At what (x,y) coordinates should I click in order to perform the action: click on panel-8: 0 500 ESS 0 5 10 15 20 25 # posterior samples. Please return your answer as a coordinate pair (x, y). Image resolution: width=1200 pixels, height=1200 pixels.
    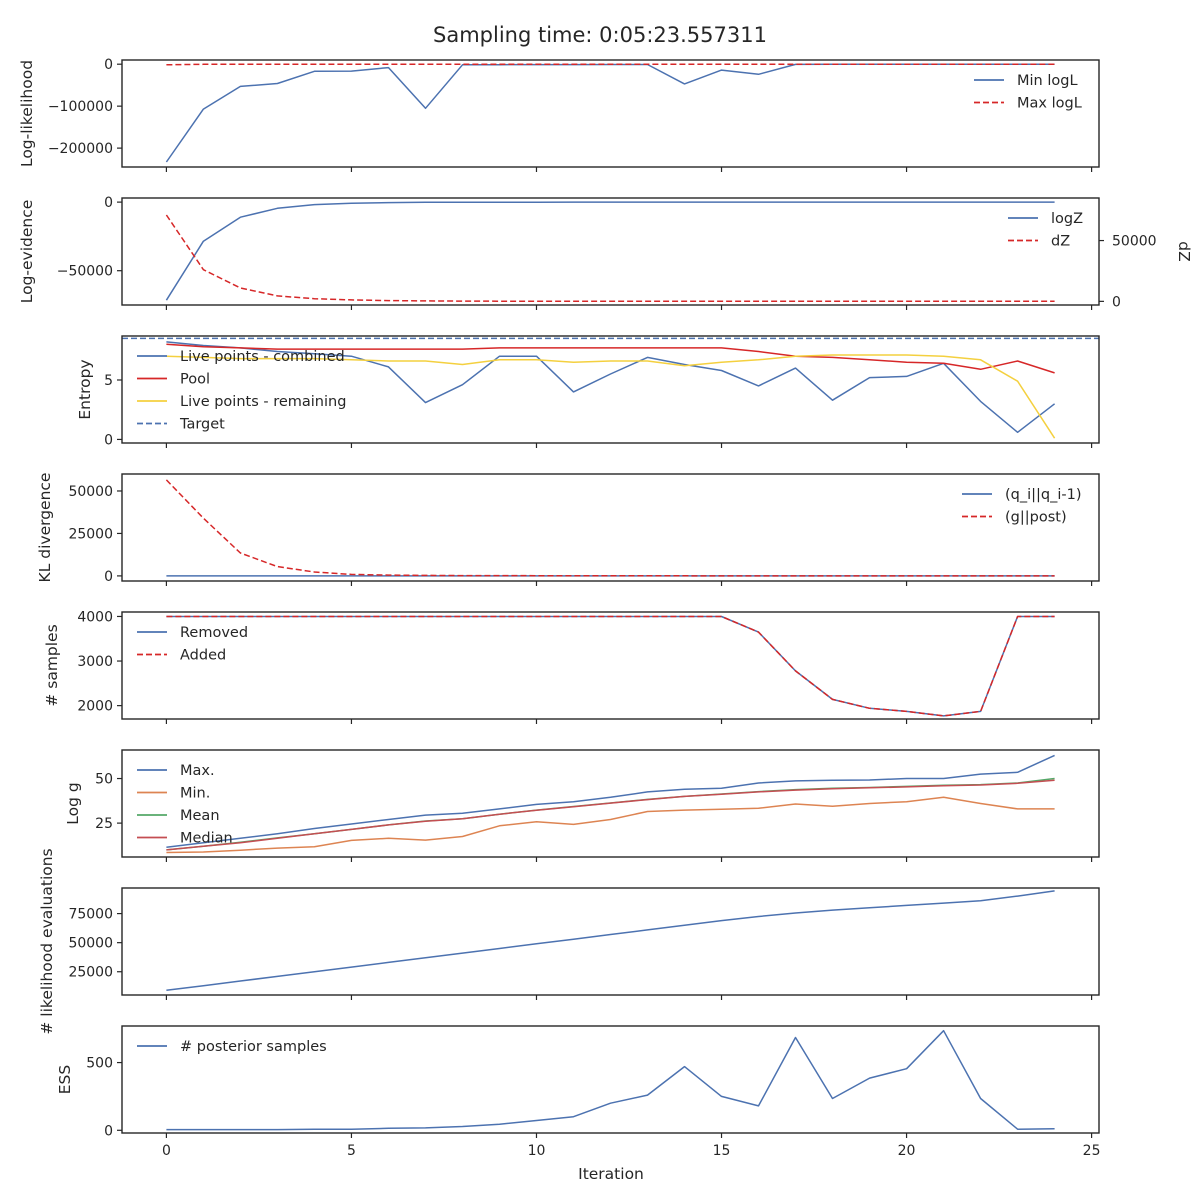
    Looking at the image, I should click on (578, 1092).